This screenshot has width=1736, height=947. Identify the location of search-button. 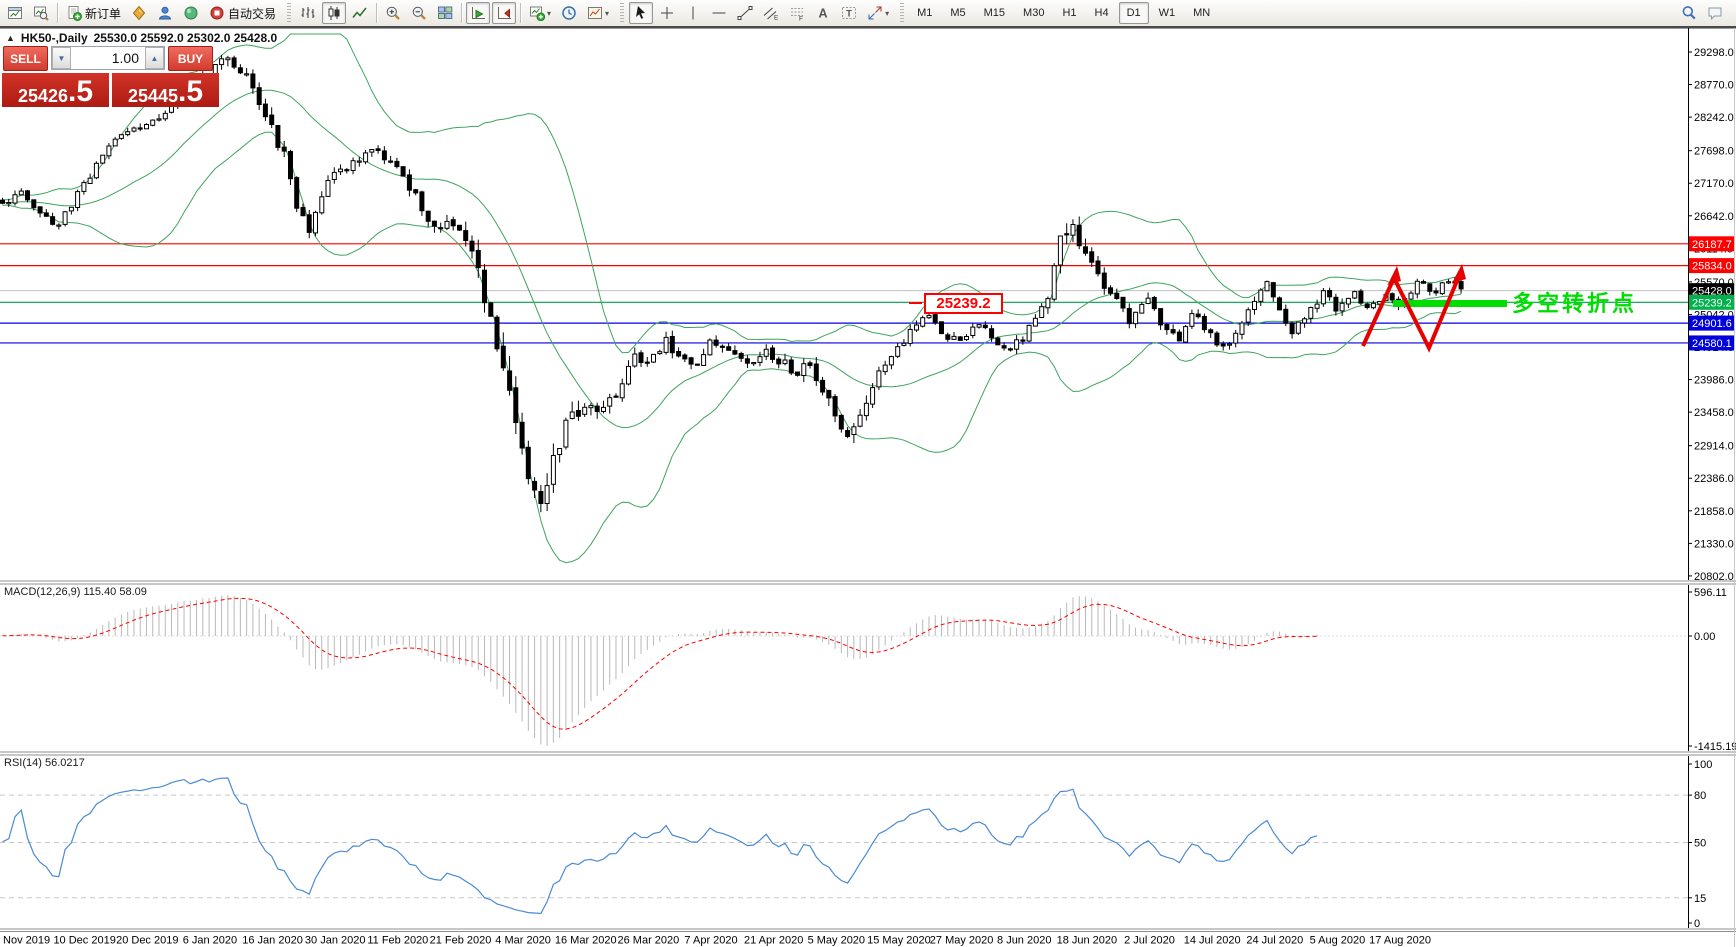
(1689, 13).